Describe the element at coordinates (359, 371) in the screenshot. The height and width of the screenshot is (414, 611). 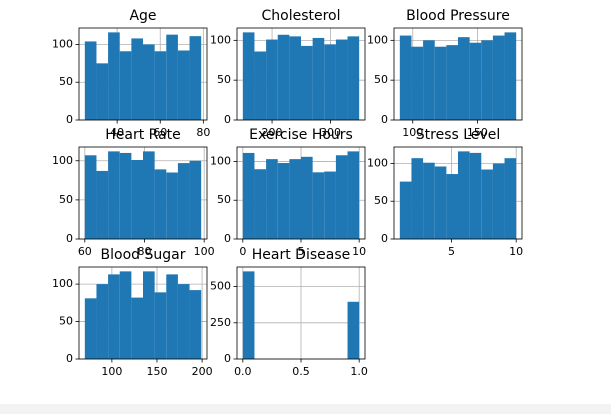
I see `x-tick-label: 1.0` at that location.